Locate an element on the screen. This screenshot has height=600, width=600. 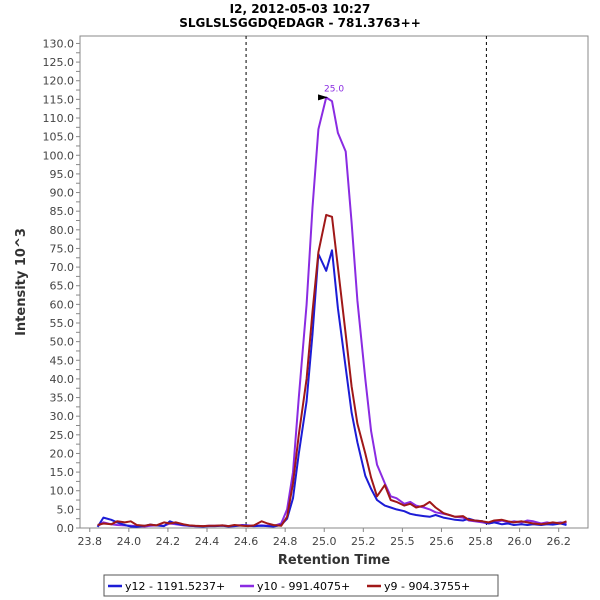
chart-title: I2, 2012-05-03 10:27 is located at coordinates (300, 9).